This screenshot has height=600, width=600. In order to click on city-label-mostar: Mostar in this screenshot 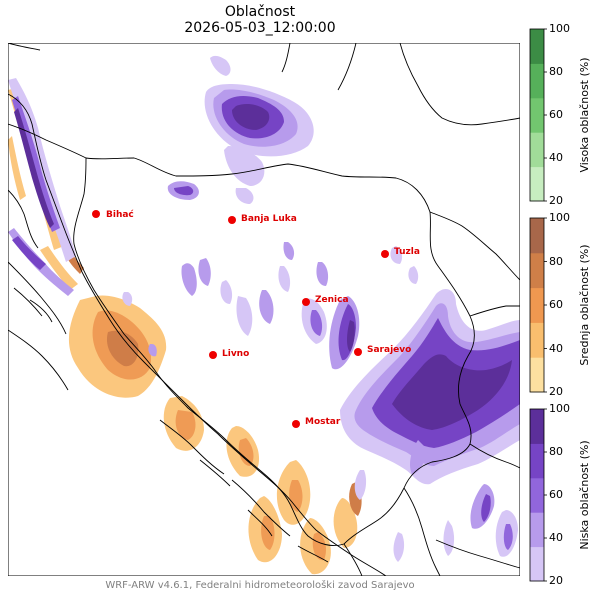, I will do `click(323, 422)`.